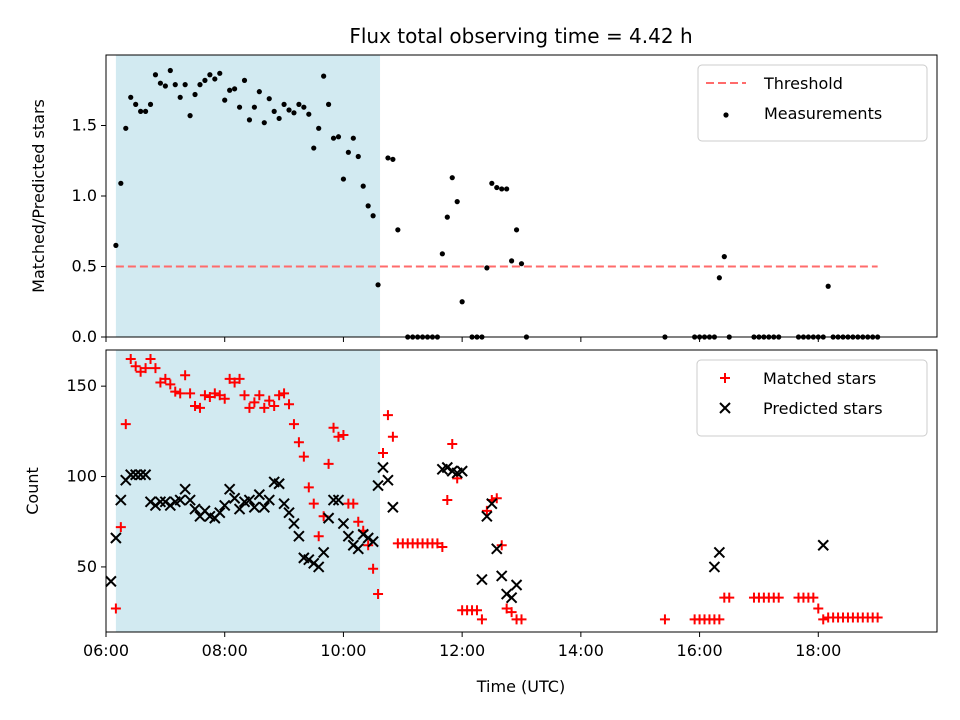 The width and height of the screenshot is (960, 720). Describe the element at coordinates (803, 83) in the screenshot. I see `legend-label: Threshold` at that location.